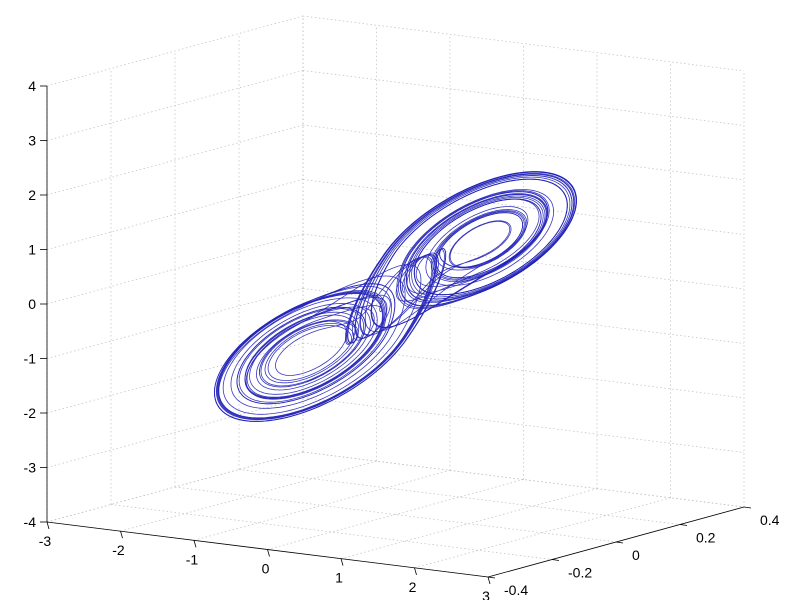  What do you see at coordinates (770, 520) in the screenshot?
I see `y-tick-label: 0.4` at bounding box center [770, 520].